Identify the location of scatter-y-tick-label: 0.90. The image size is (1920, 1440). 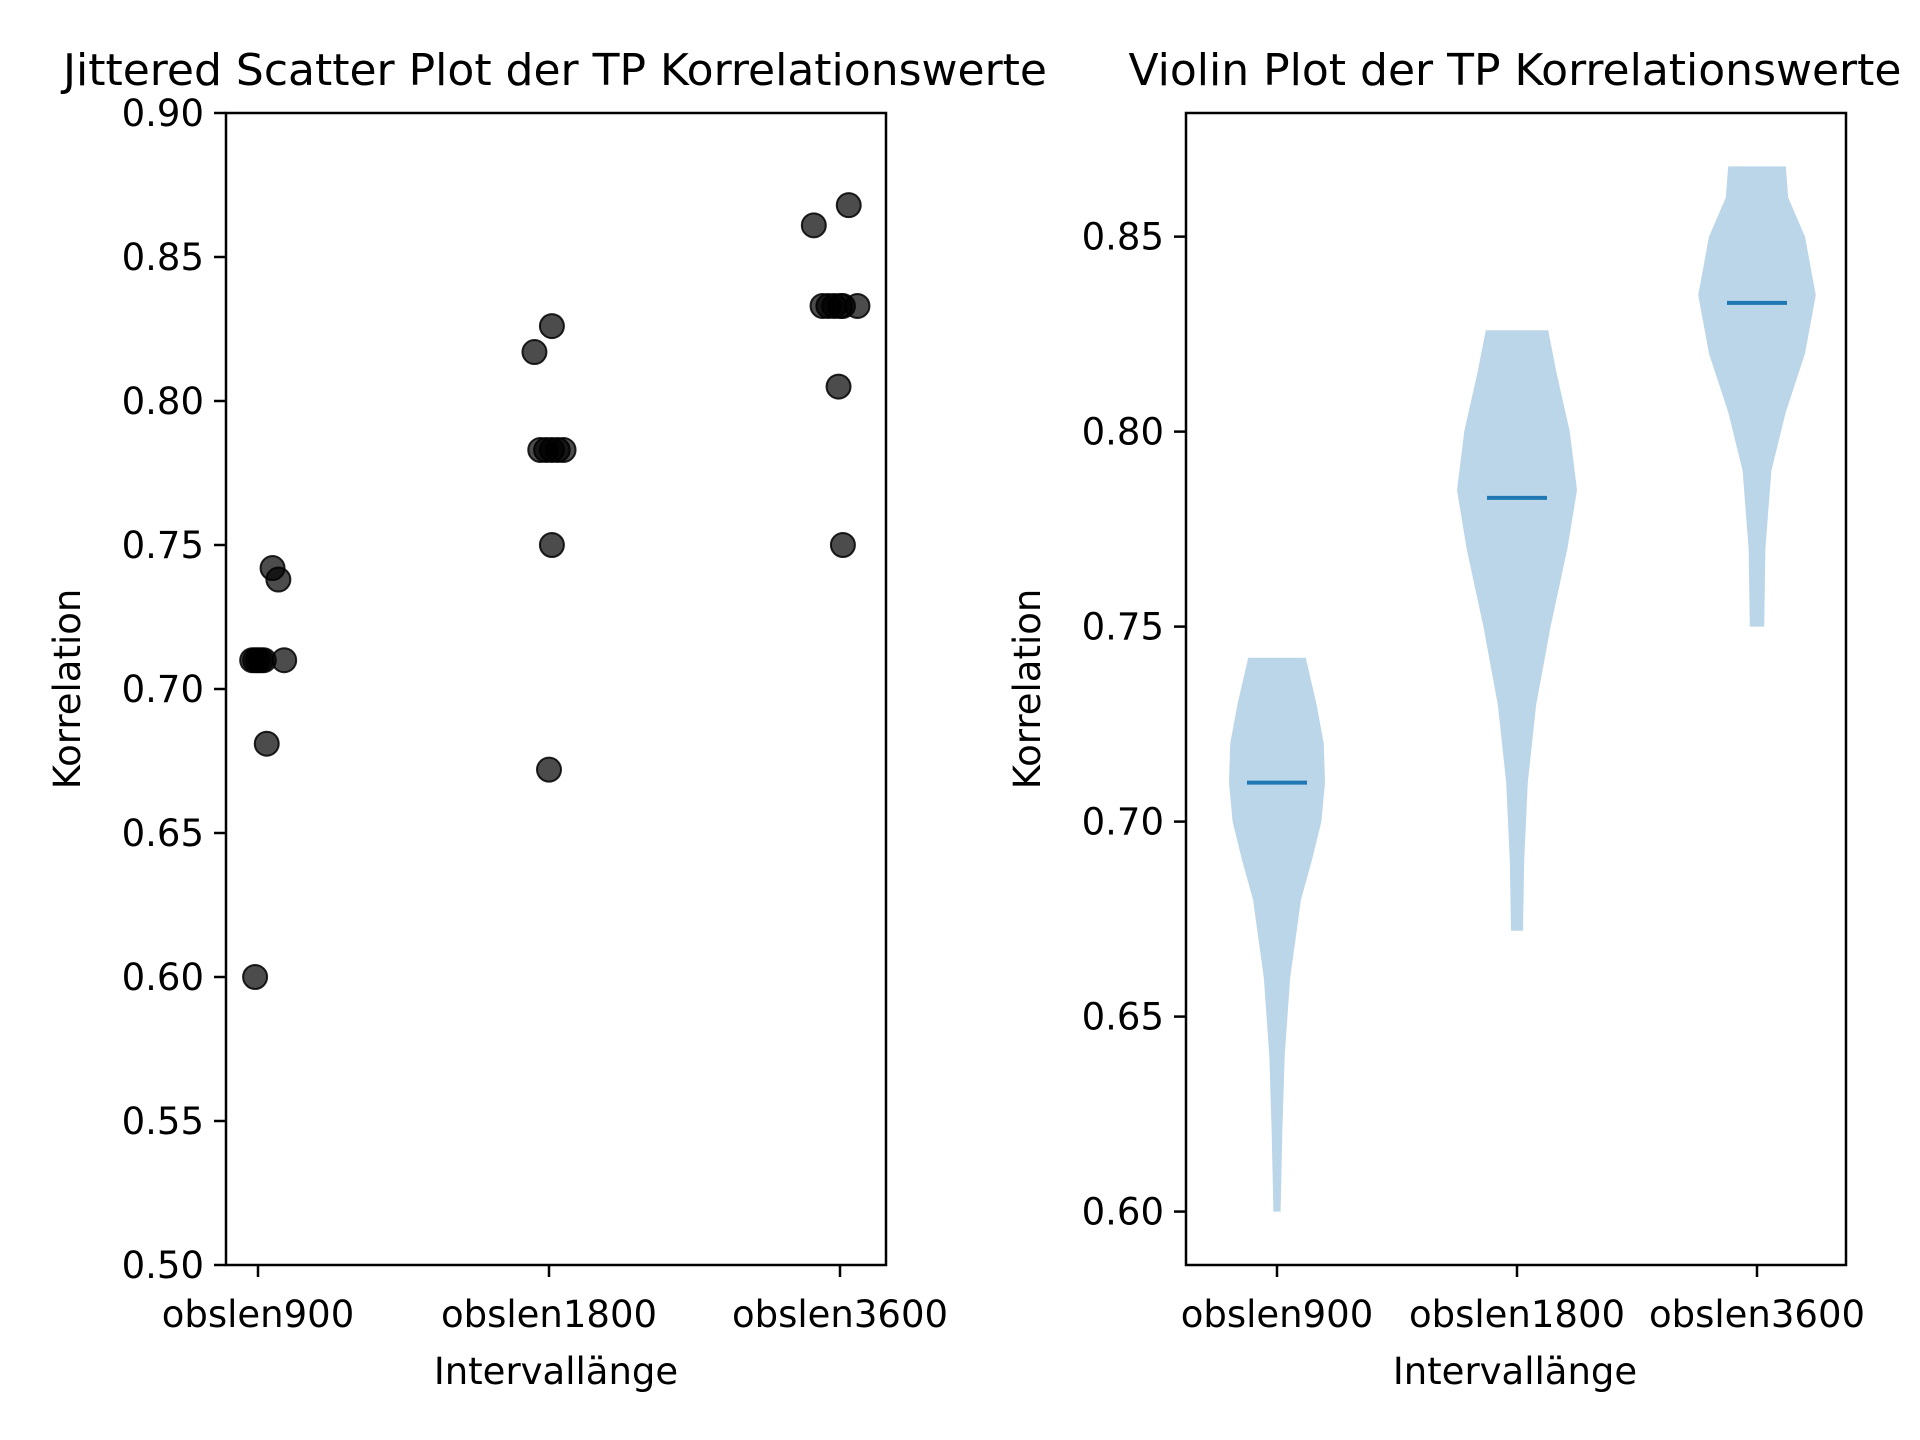
(163, 113).